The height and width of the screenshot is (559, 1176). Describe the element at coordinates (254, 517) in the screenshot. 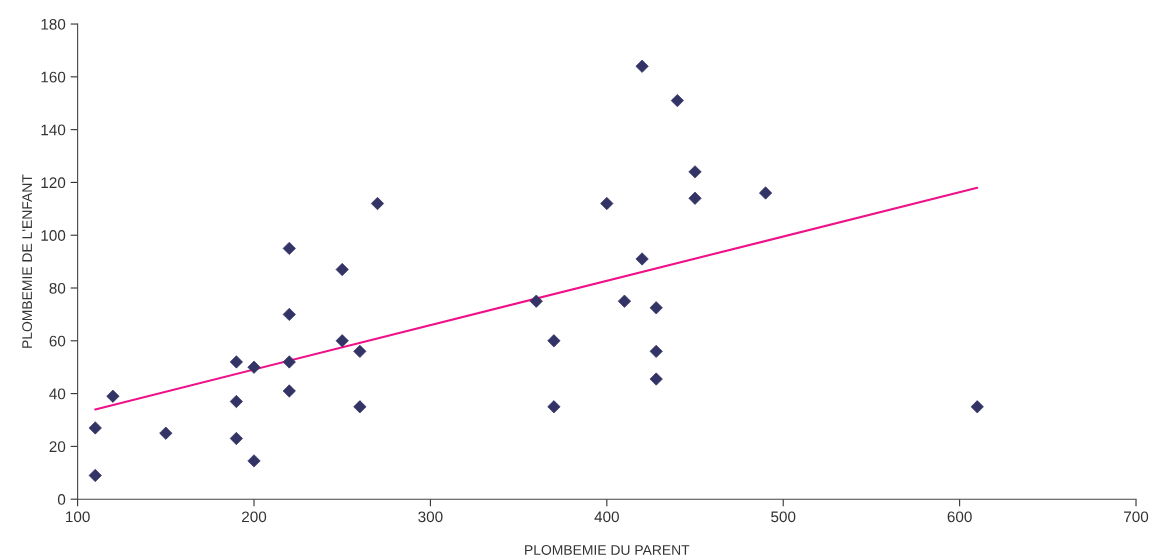

I see `x-tick-label: 200` at that location.